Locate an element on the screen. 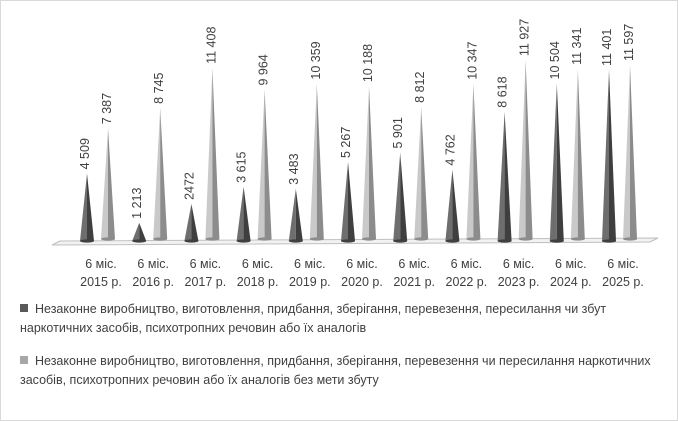 The image size is (678, 421). cone-series-1-cat-10-right is located at coordinates (560, 163).